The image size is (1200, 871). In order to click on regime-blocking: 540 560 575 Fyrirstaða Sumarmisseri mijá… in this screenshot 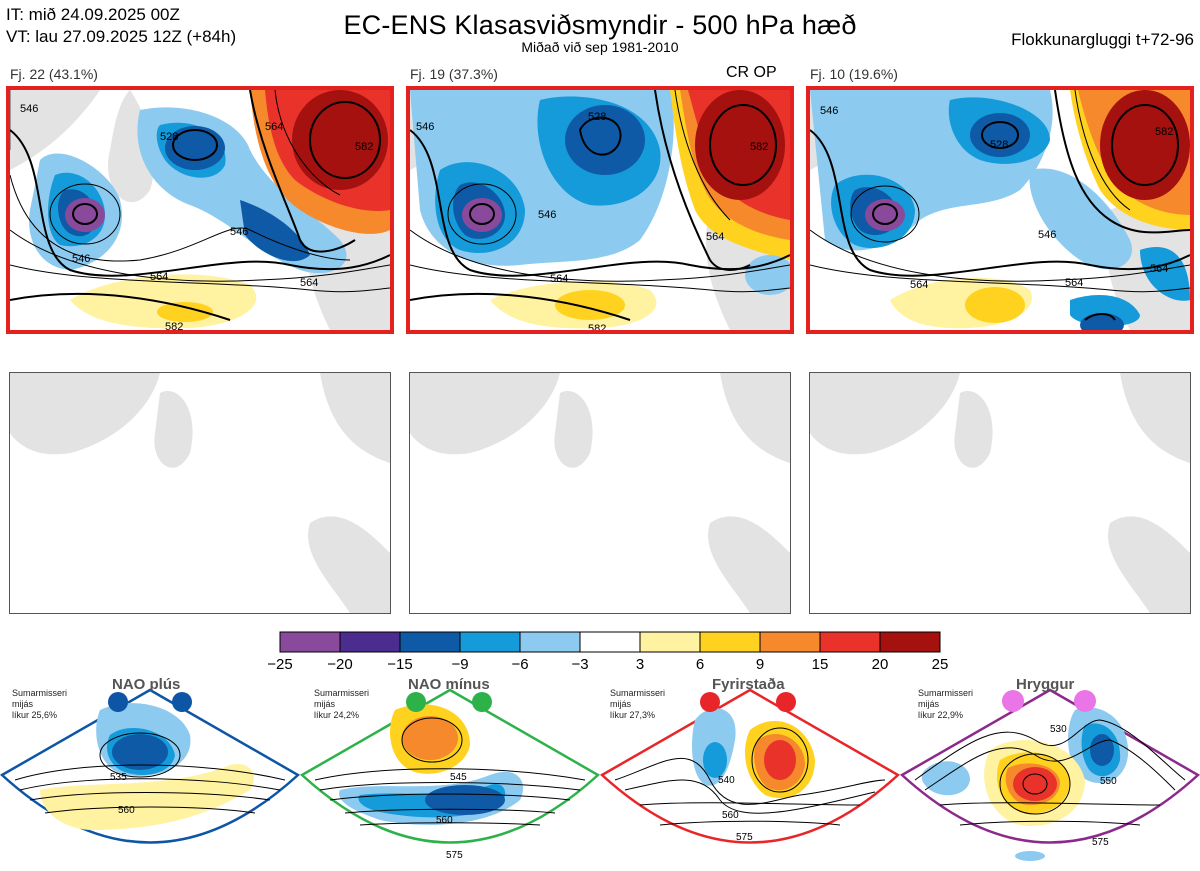, I will do `click(750, 773)`.